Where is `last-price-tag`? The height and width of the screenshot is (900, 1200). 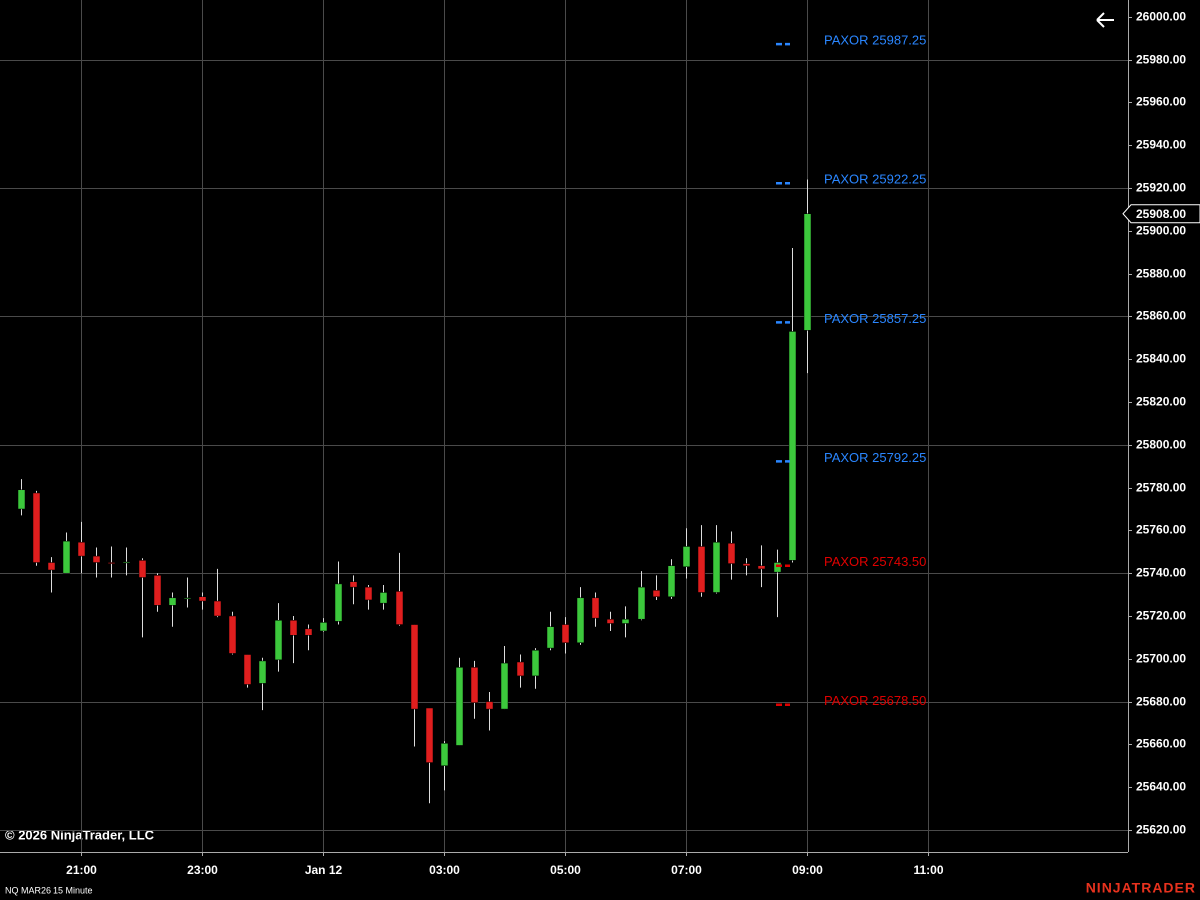
last-price-tag is located at coordinates (1161, 214).